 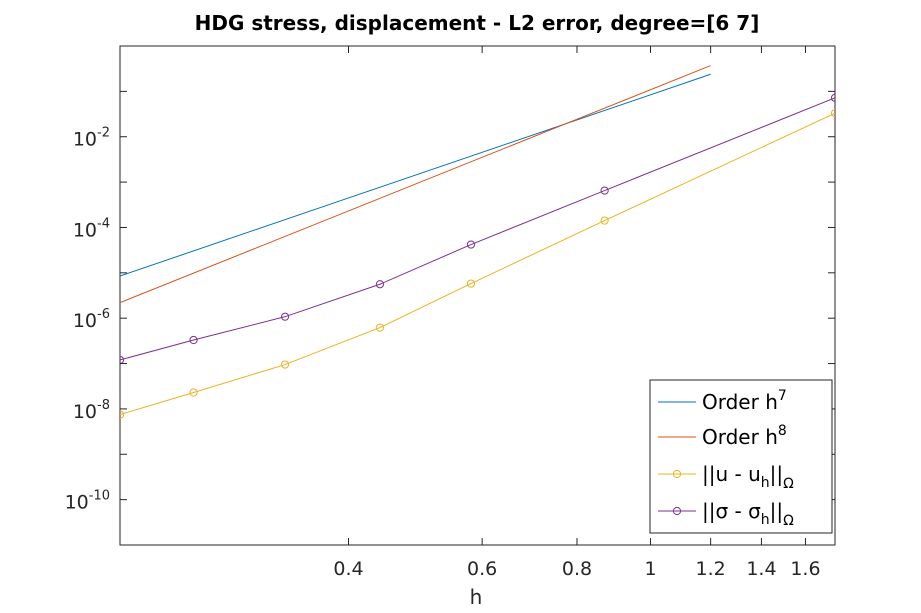 What do you see at coordinates (711, 569) in the screenshot?
I see `x-tick-label: 1.2` at bounding box center [711, 569].